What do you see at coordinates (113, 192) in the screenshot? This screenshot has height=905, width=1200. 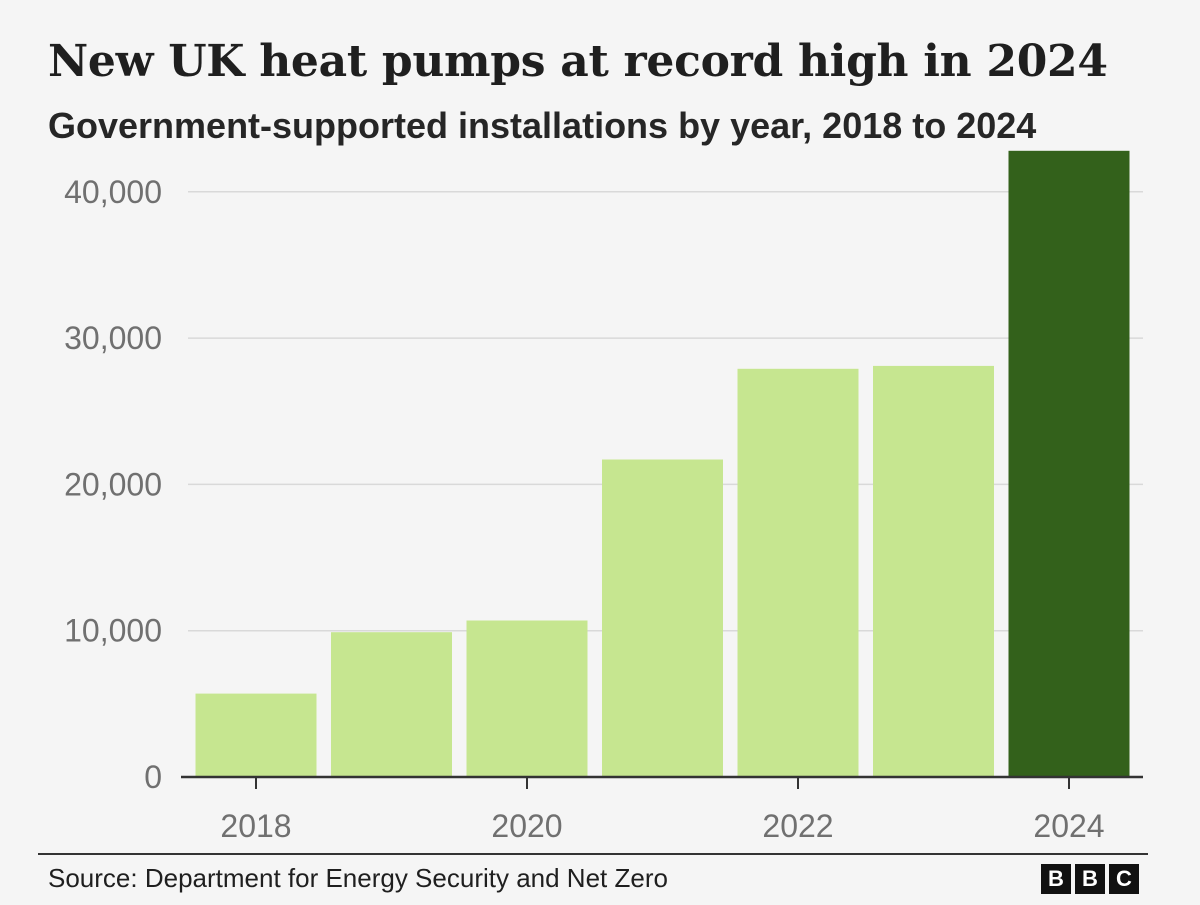 I see `y-tick-label-40000: 40,000` at bounding box center [113, 192].